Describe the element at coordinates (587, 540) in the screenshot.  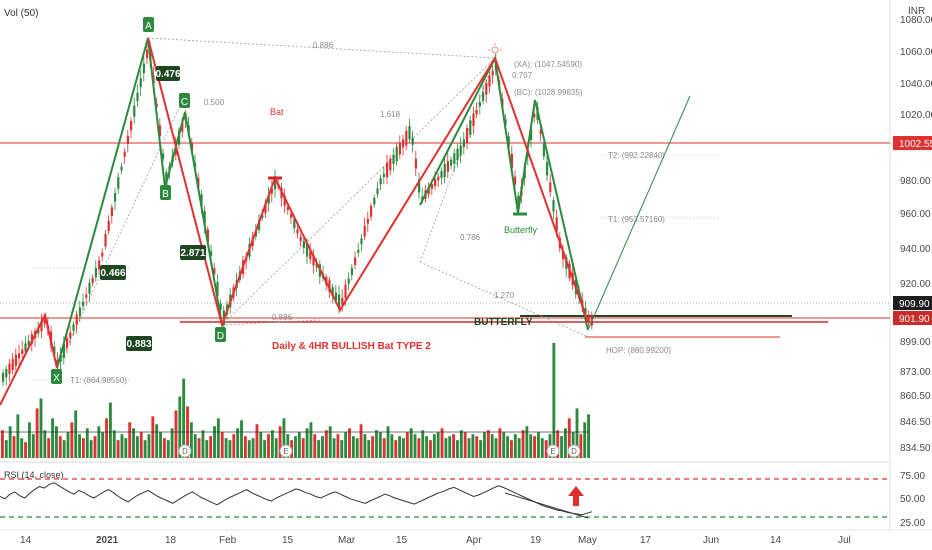
I see `svg-text: May` at that location.